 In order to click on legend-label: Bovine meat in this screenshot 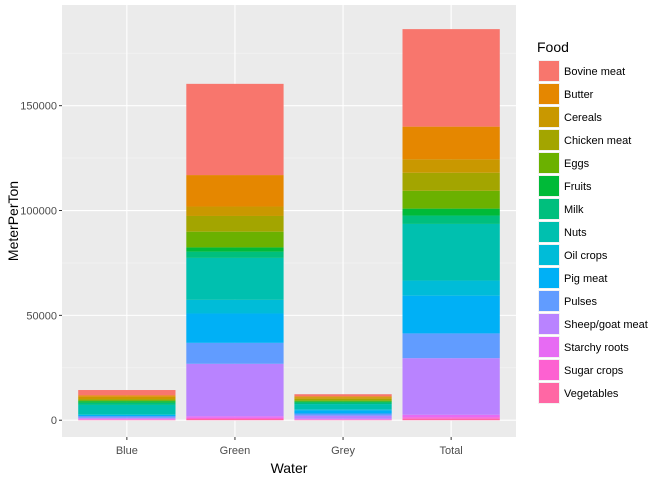, I will do `click(594, 72)`.